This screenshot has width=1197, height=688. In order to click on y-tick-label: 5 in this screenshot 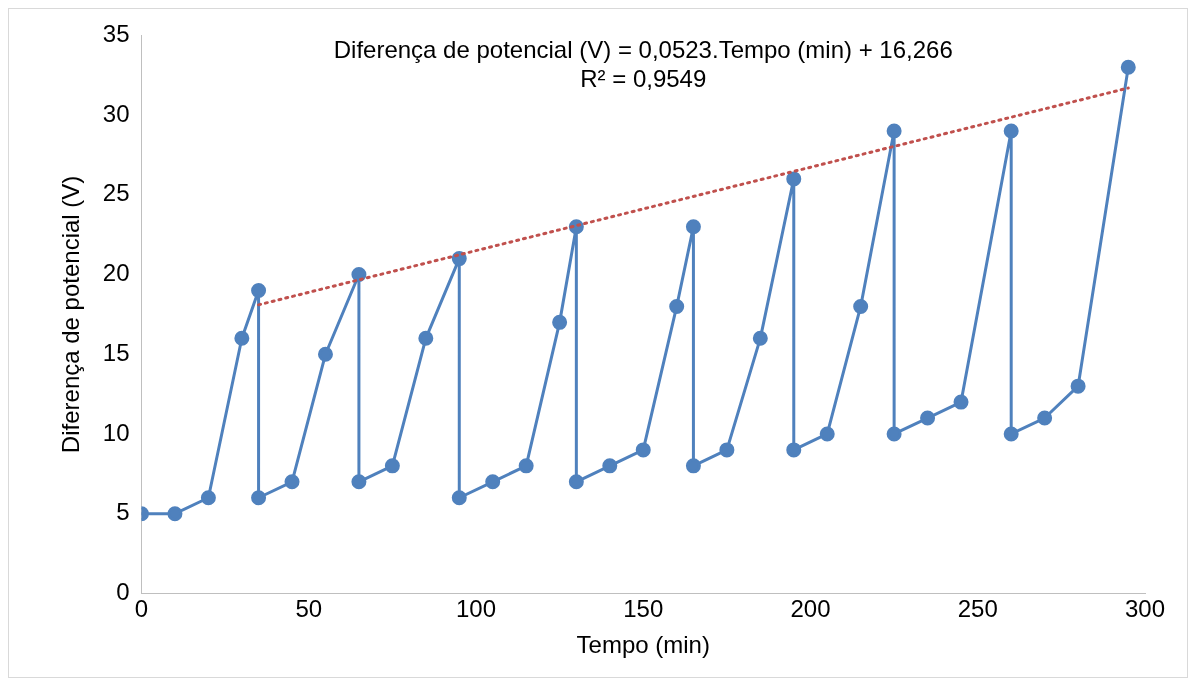, I will do `click(123, 512)`.